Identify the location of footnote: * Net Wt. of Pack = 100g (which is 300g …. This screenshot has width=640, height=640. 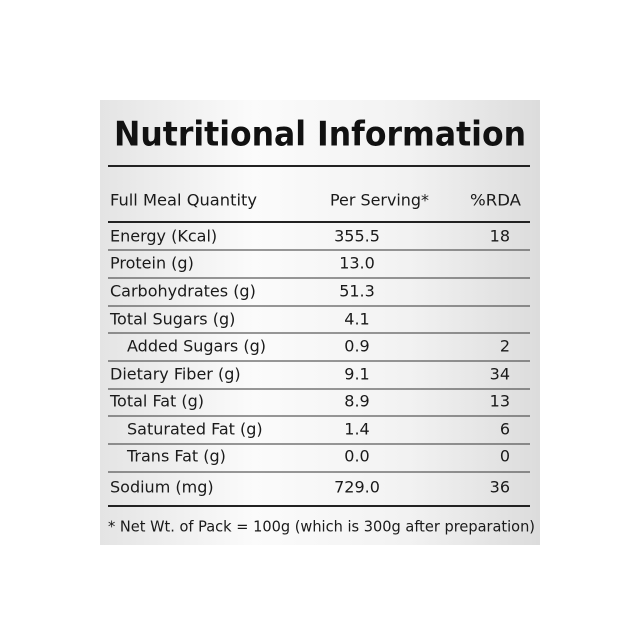
(321, 527).